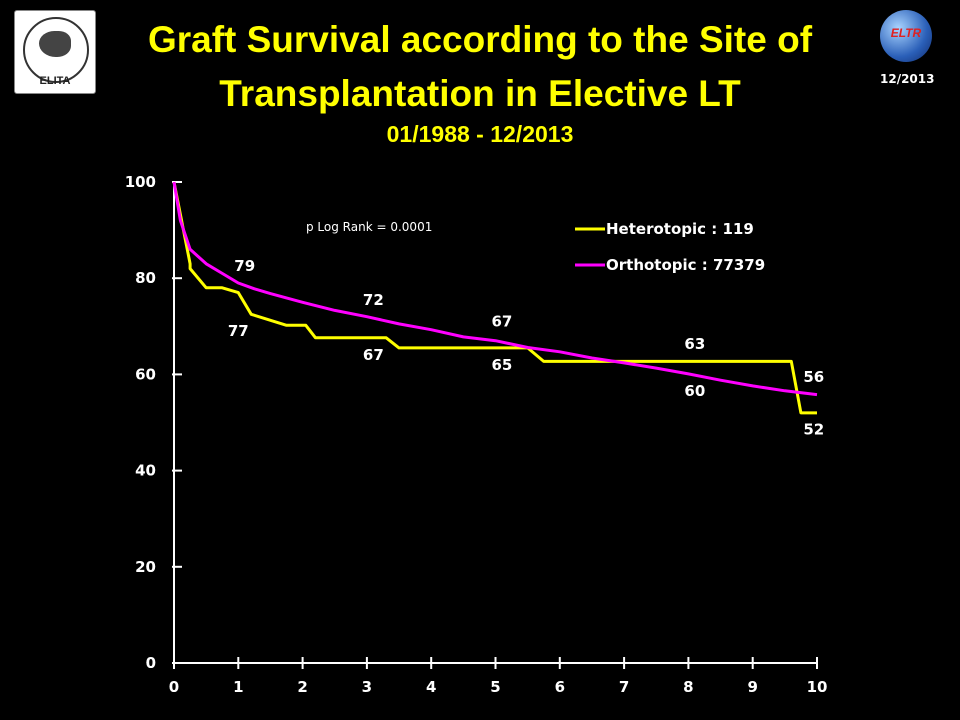 The width and height of the screenshot is (960, 720). I want to click on y-tick-label: 40, so click(145, 471).